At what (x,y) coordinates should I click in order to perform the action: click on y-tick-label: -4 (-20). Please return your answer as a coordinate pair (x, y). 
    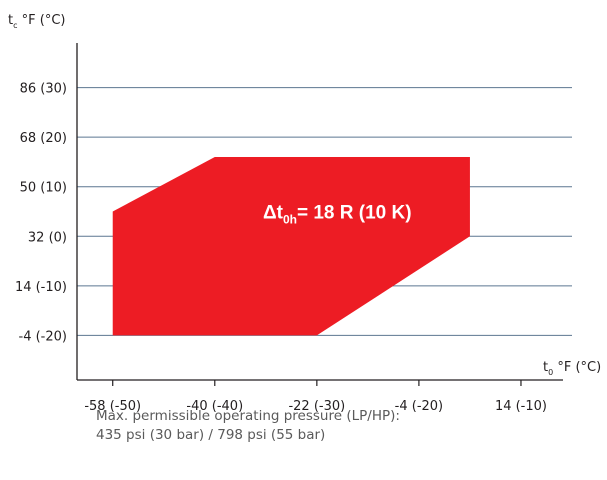
    Looking at the image, I should click on (43, 336).